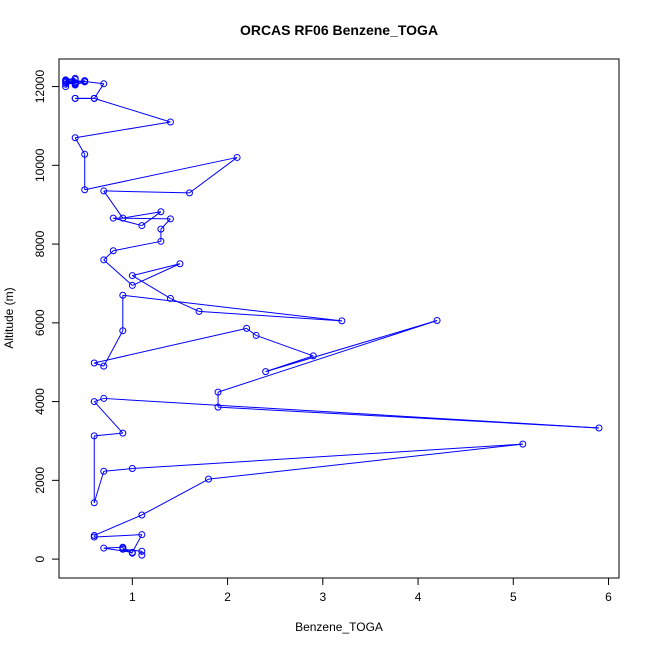 The width and height of the screenshot is (650, 650). What do you see at coordinates (227, 597) in the screenshot?
I see `x-tick-label: 2` at bounding box center [227, 597].